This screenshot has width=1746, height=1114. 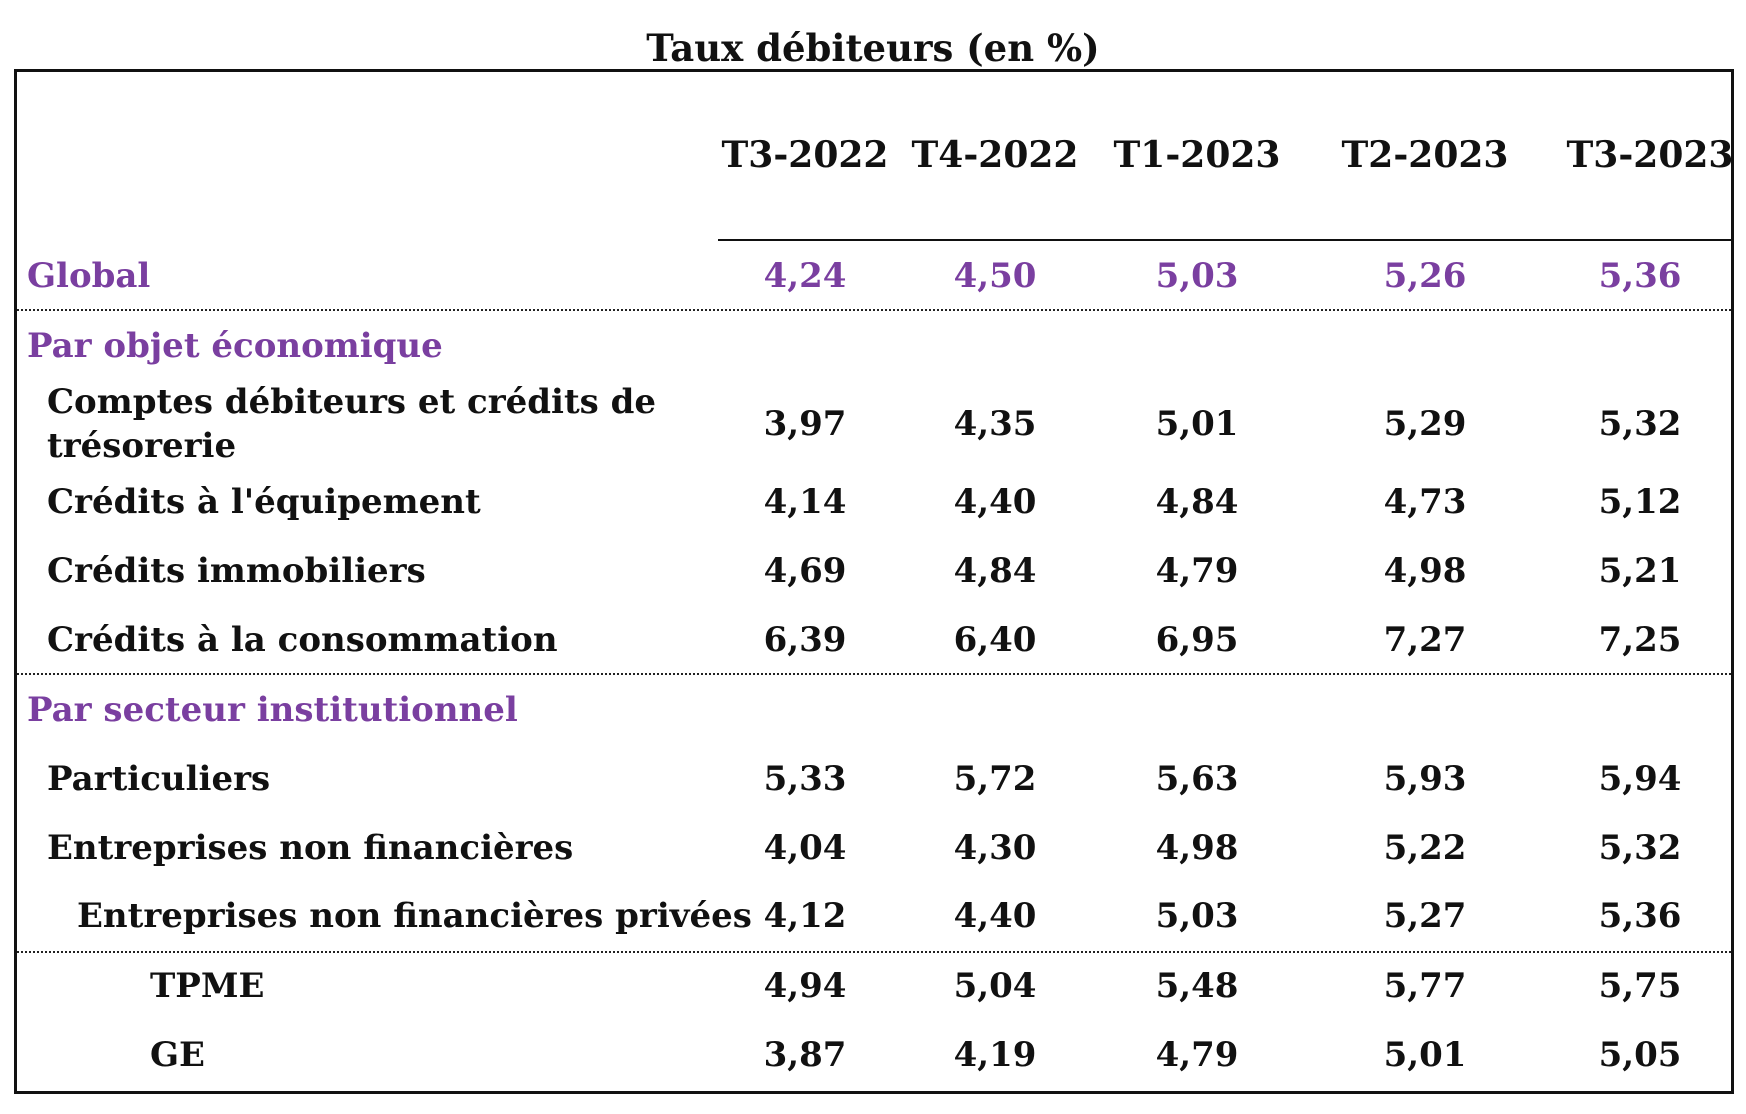 What do you see at coordinates (89, 276) in the screenshot?
I see `row-label-global: Global` at bounding box center [89, 276].